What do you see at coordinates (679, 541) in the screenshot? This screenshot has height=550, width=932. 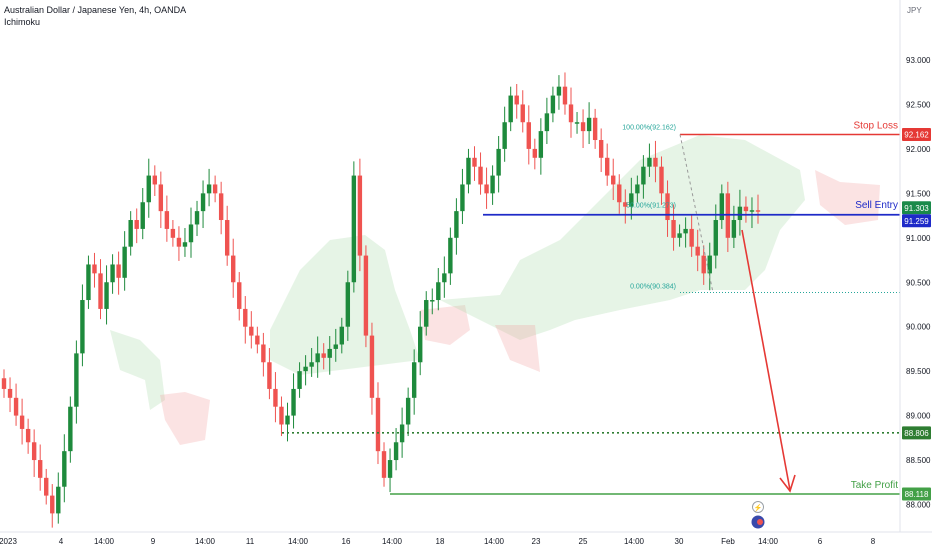 I see `x-tick-label: 30` at bounding box center [679, 541].